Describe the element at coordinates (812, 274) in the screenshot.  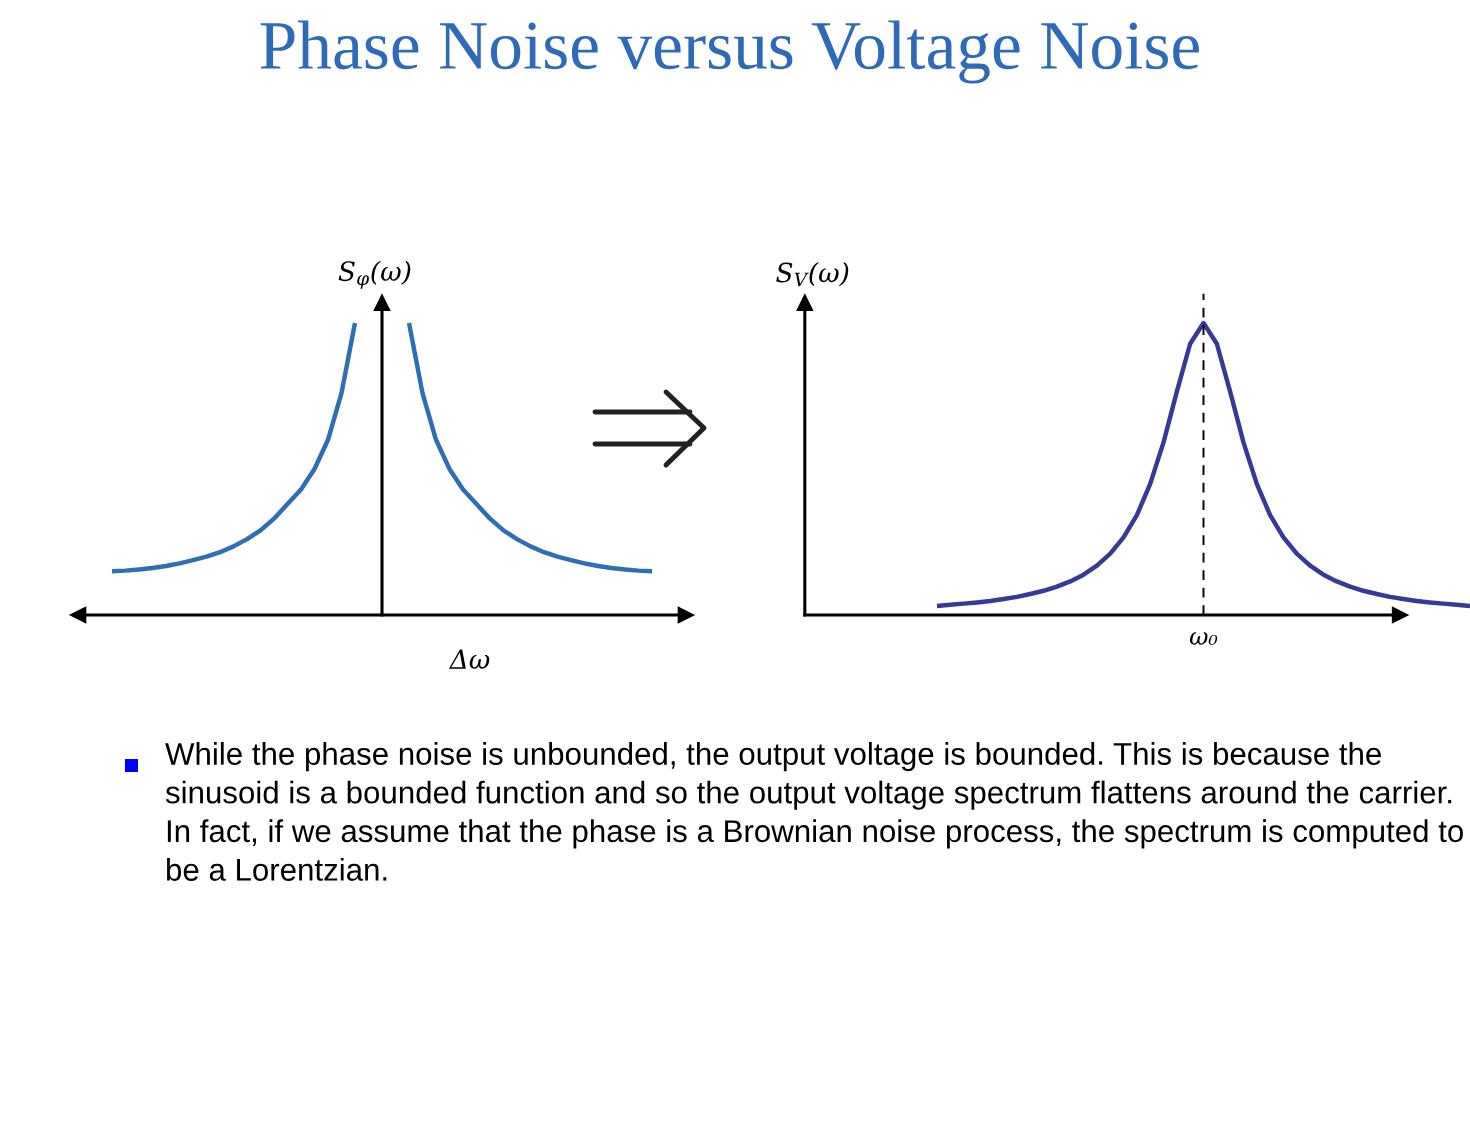
I see `y-axis-title: S$_{V}$(ω)` at that location.